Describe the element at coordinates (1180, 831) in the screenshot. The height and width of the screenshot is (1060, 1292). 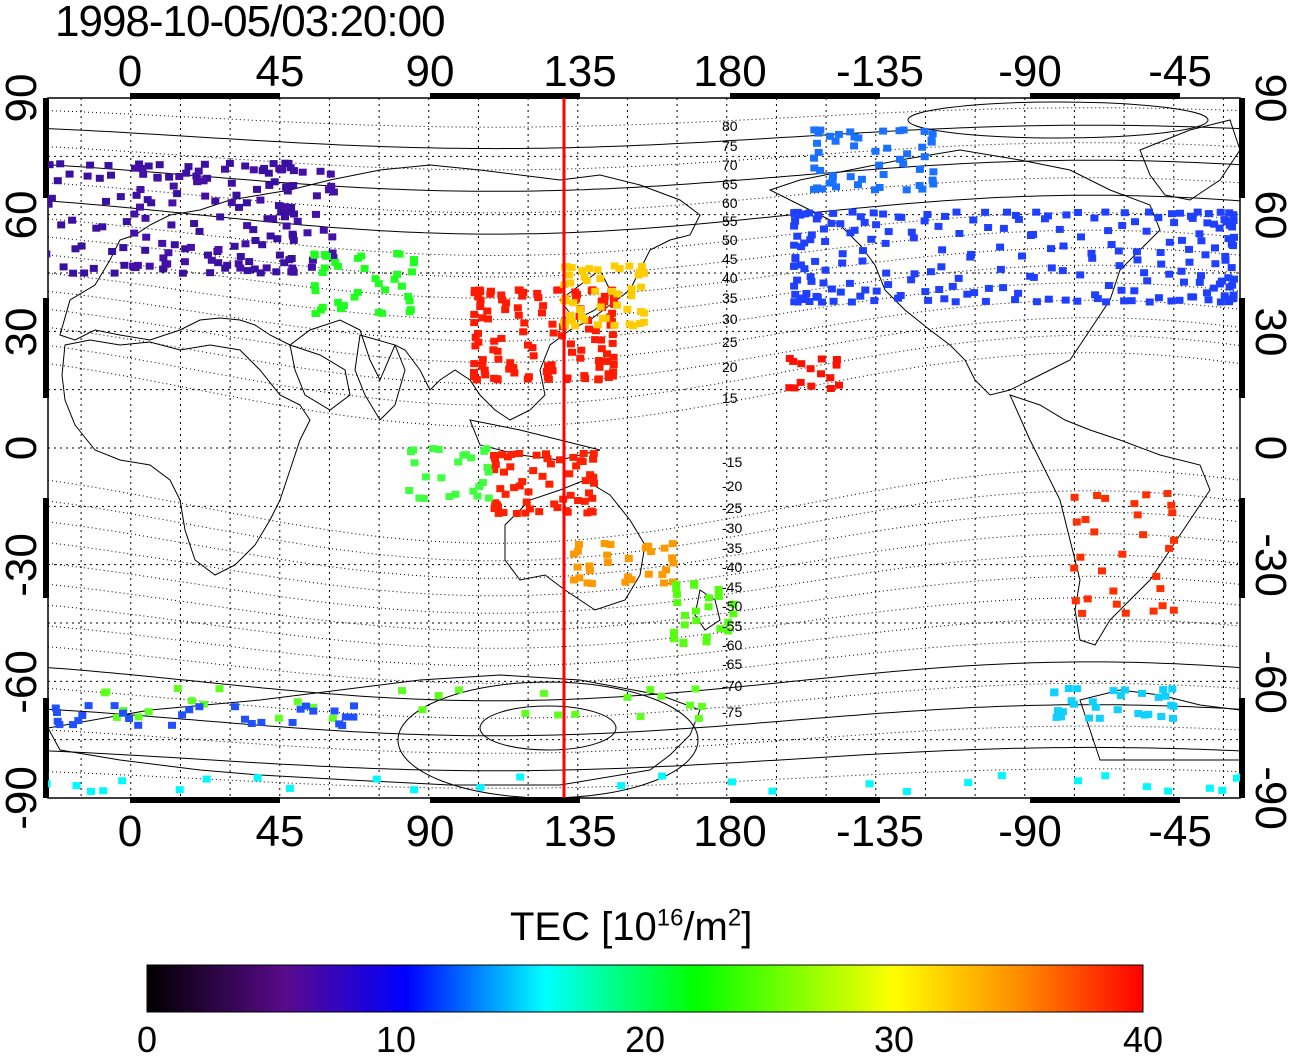
I see `bottom-axis-label: -45` at that location.